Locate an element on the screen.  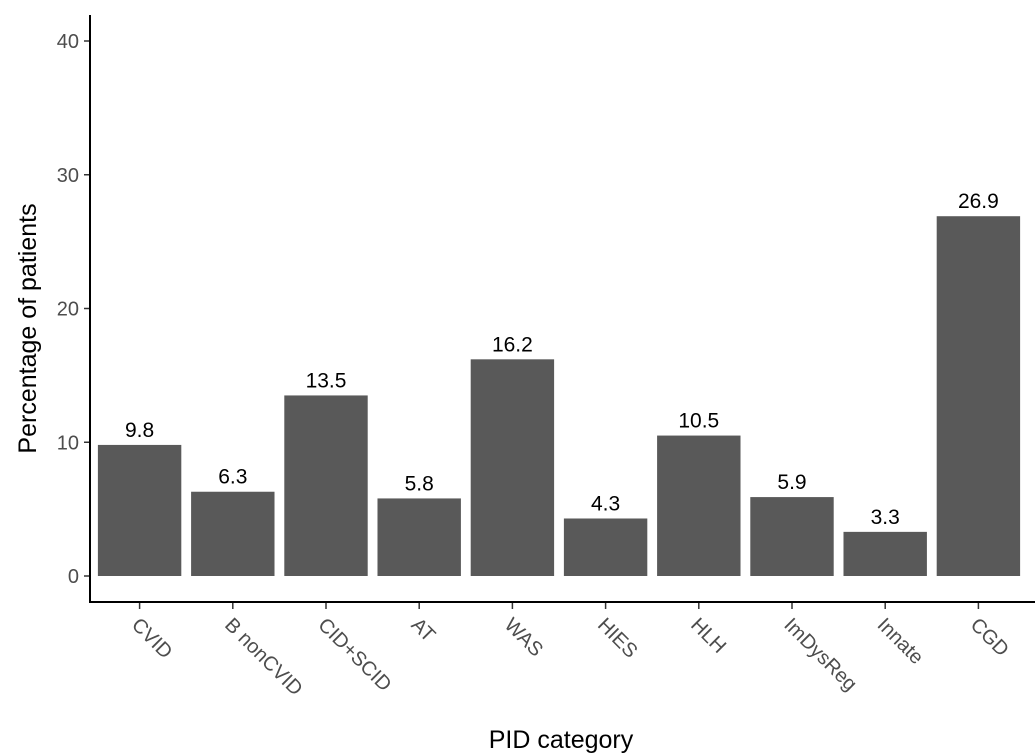
value-label: 26.9 is located at coordinates (978, 201).